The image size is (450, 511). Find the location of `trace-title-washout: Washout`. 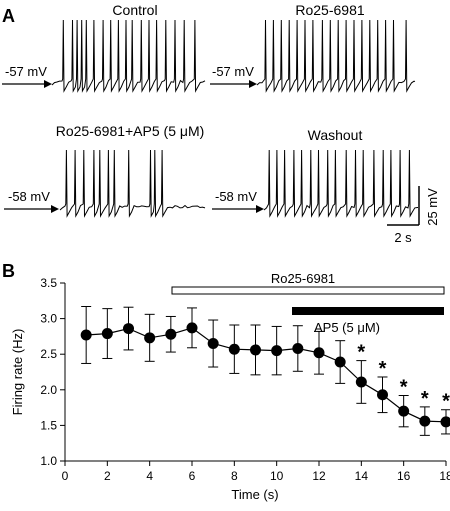

trace-title-washout: Washout is located at coordinates (335, 135).